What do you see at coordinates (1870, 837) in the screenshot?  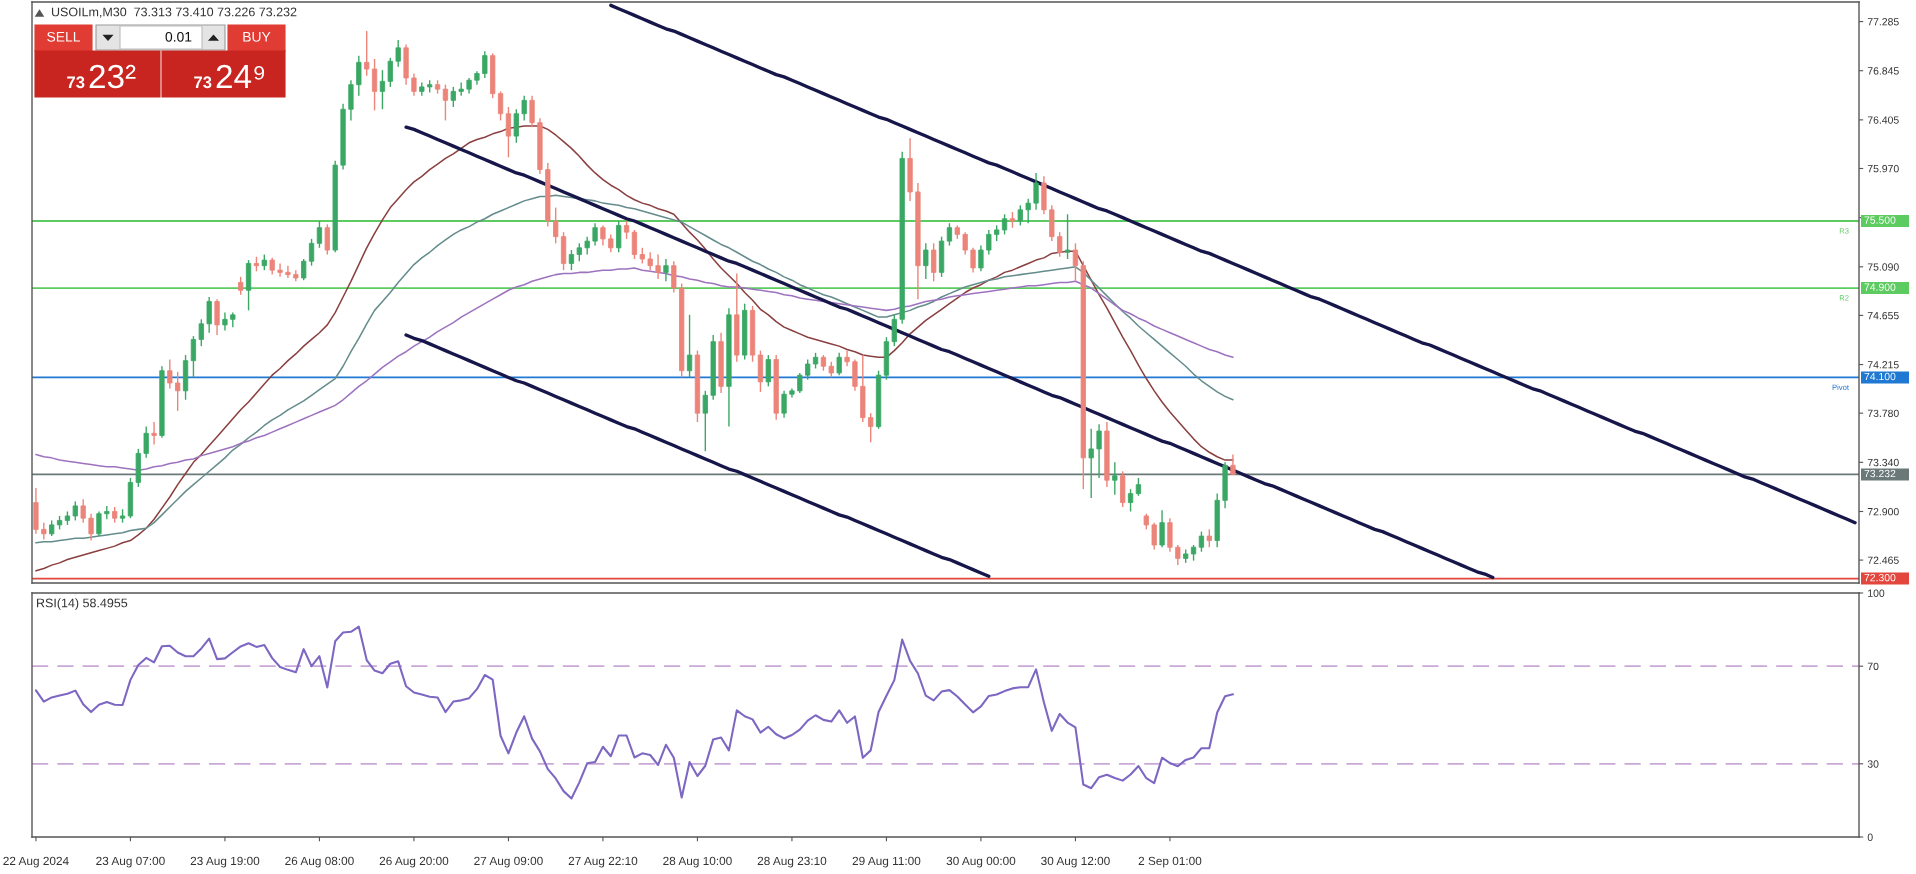 I see `y-tick-label: 0` at bounding box center [1870, 837].